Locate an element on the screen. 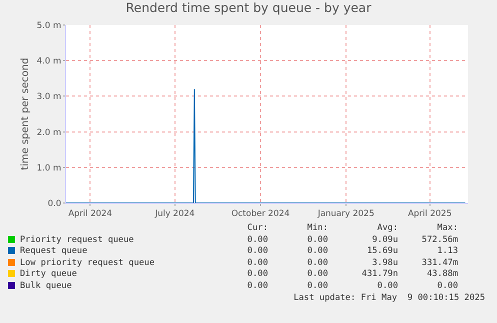 This screenshot has height=323, width=497. text: 15.69u is located at coordinates (382, 252).